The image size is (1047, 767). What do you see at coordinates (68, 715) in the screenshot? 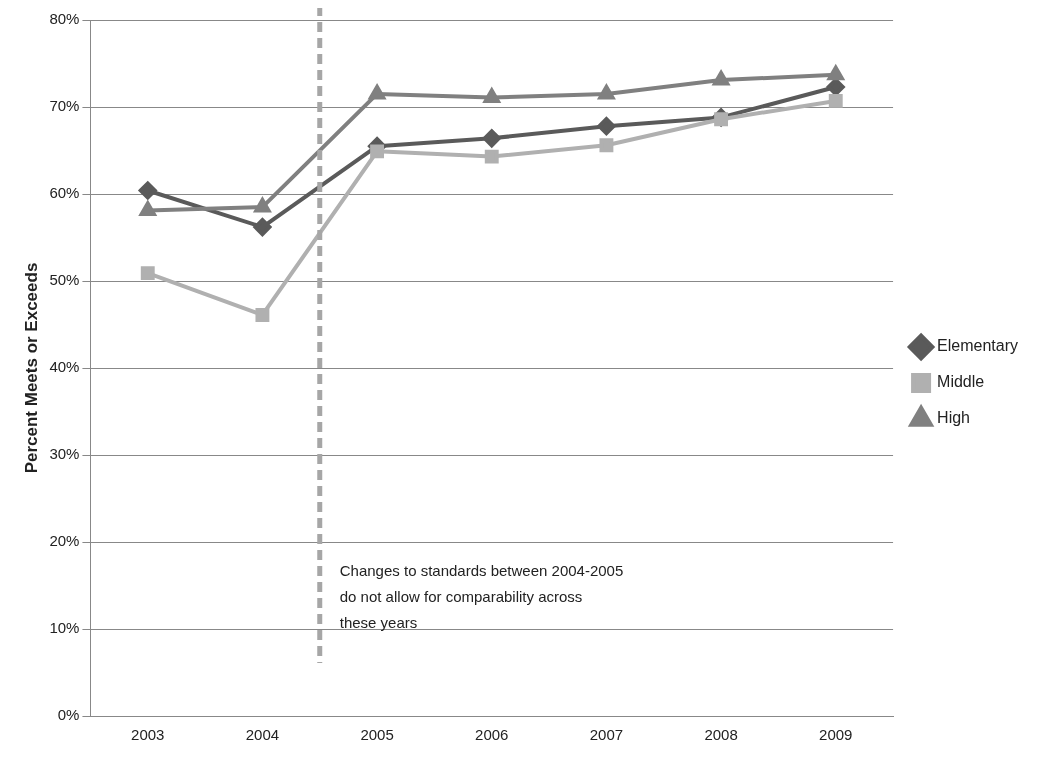
I see `y-tick-label: 0%` at bounding box center [68, 715].